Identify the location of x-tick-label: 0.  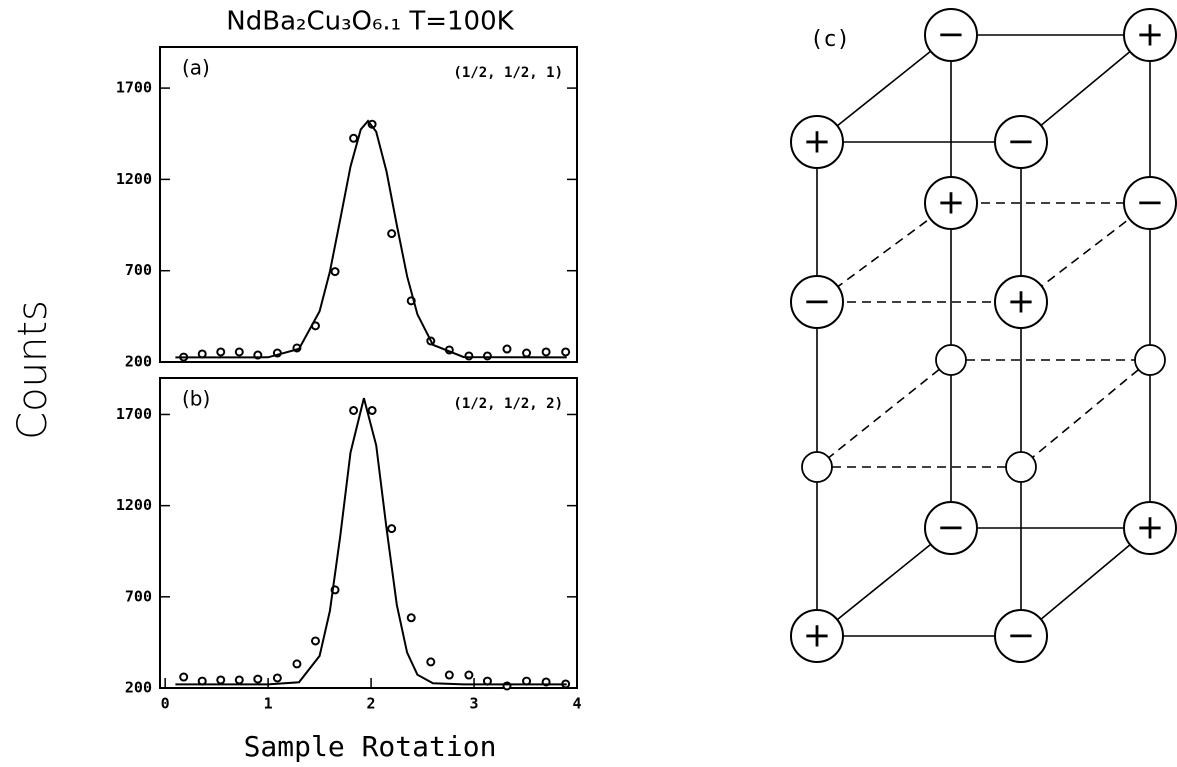
(165, 704).